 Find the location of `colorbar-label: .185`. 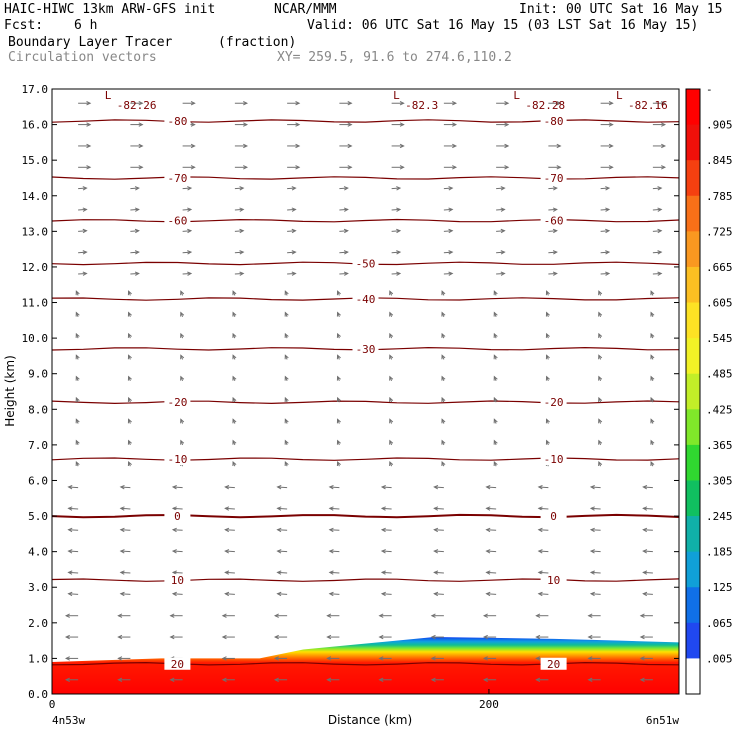

colorbar-label: .185 is located at coordinates (719, 552).